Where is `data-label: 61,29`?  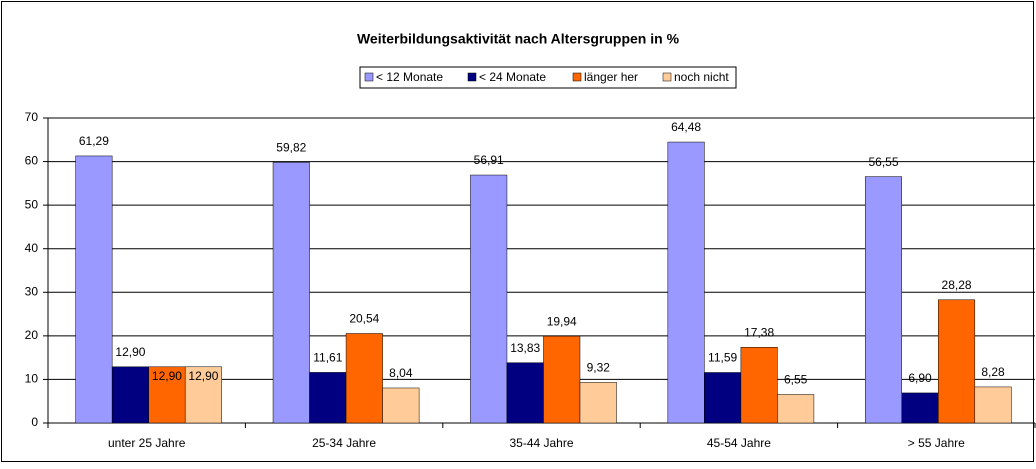
data-label: 61,29 is located at coordinates (94, 141).